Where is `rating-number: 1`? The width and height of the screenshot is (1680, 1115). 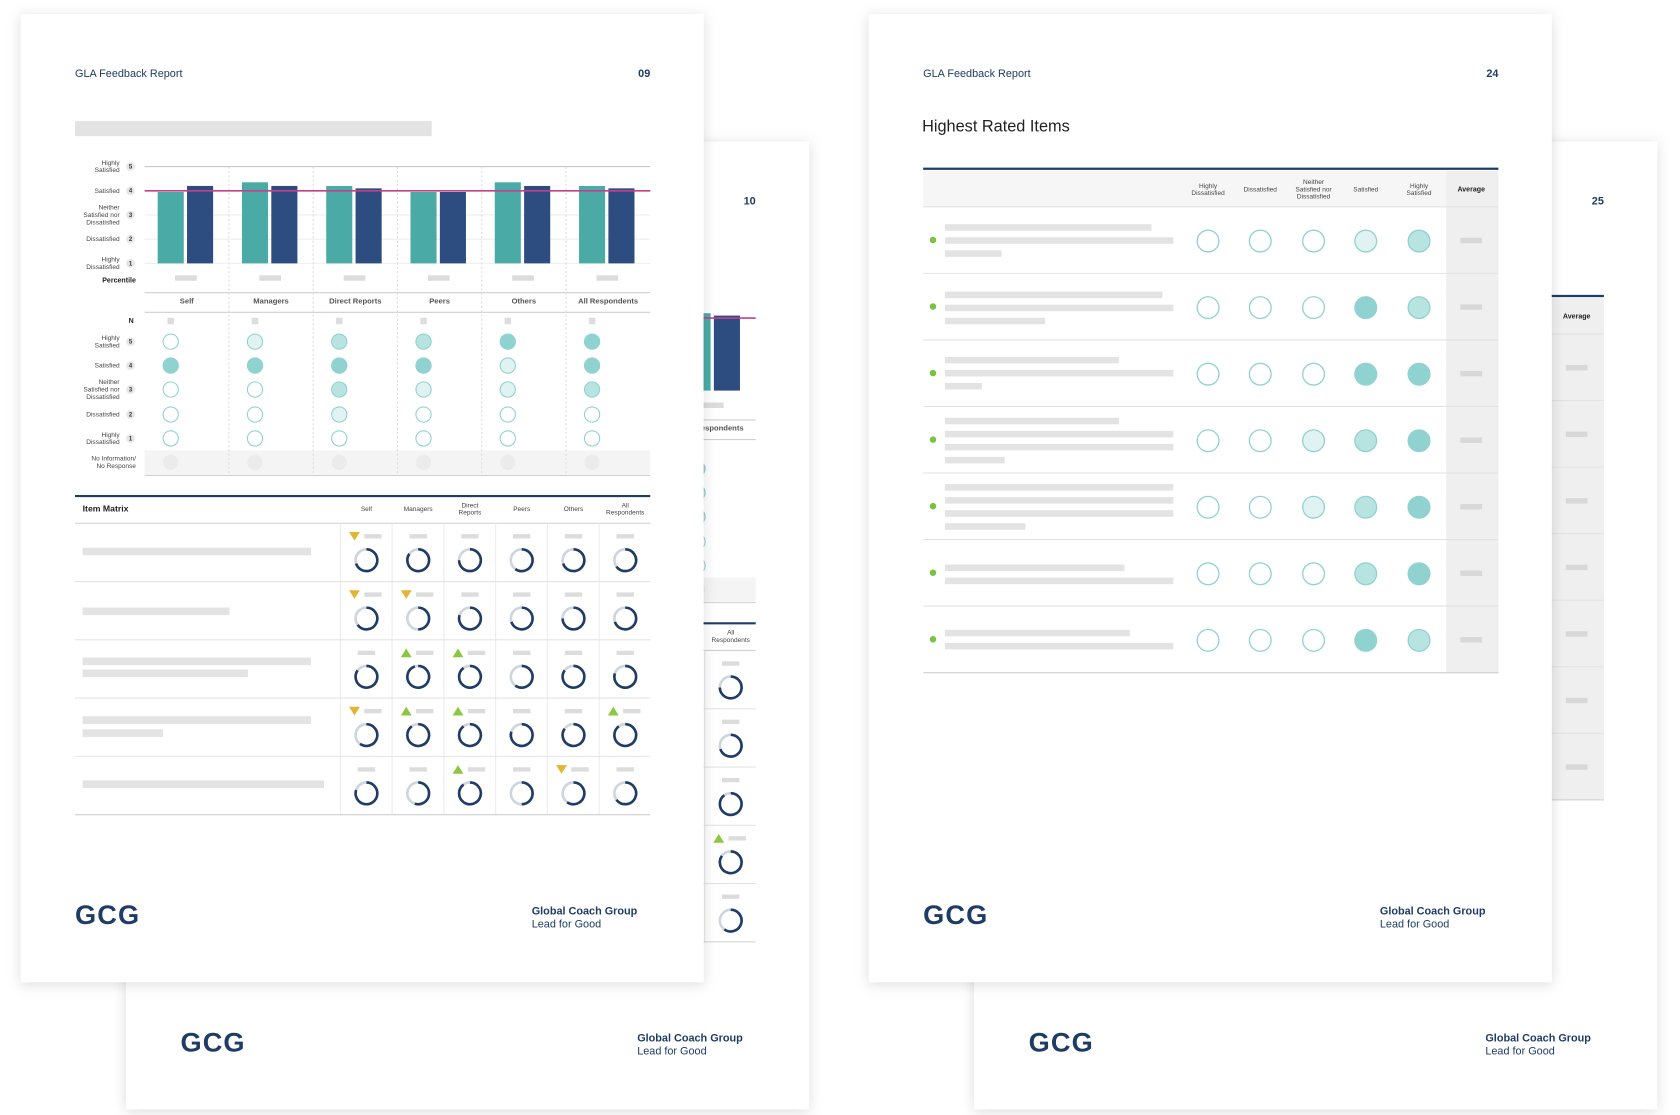 rating-number: 1 is located at coordinates (131, 264).